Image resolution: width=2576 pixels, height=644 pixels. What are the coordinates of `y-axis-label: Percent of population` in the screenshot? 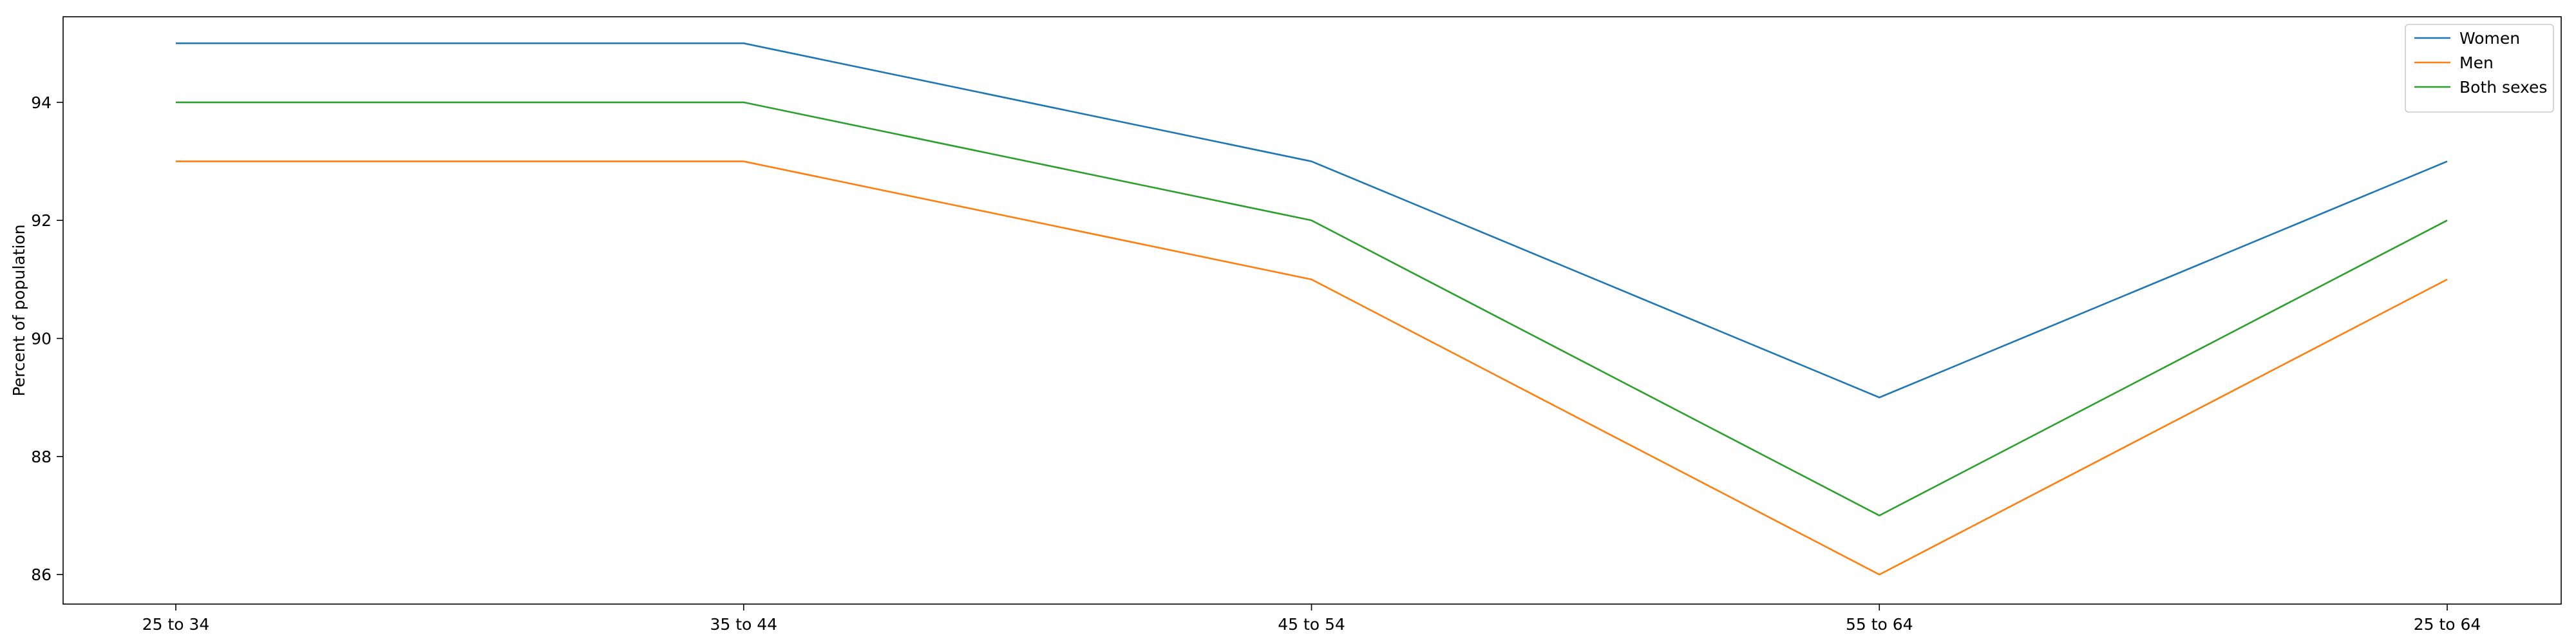 It's located at (19, 310).